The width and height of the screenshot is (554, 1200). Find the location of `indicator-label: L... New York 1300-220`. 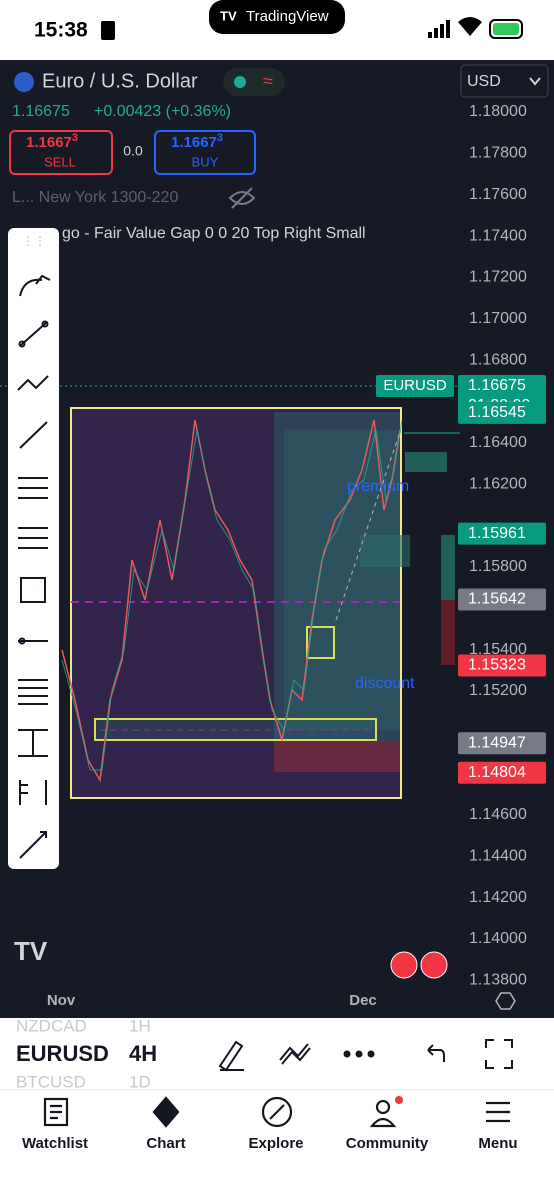

indicator-label: L... New York 1300-220 is located at coordinates (95, 197).